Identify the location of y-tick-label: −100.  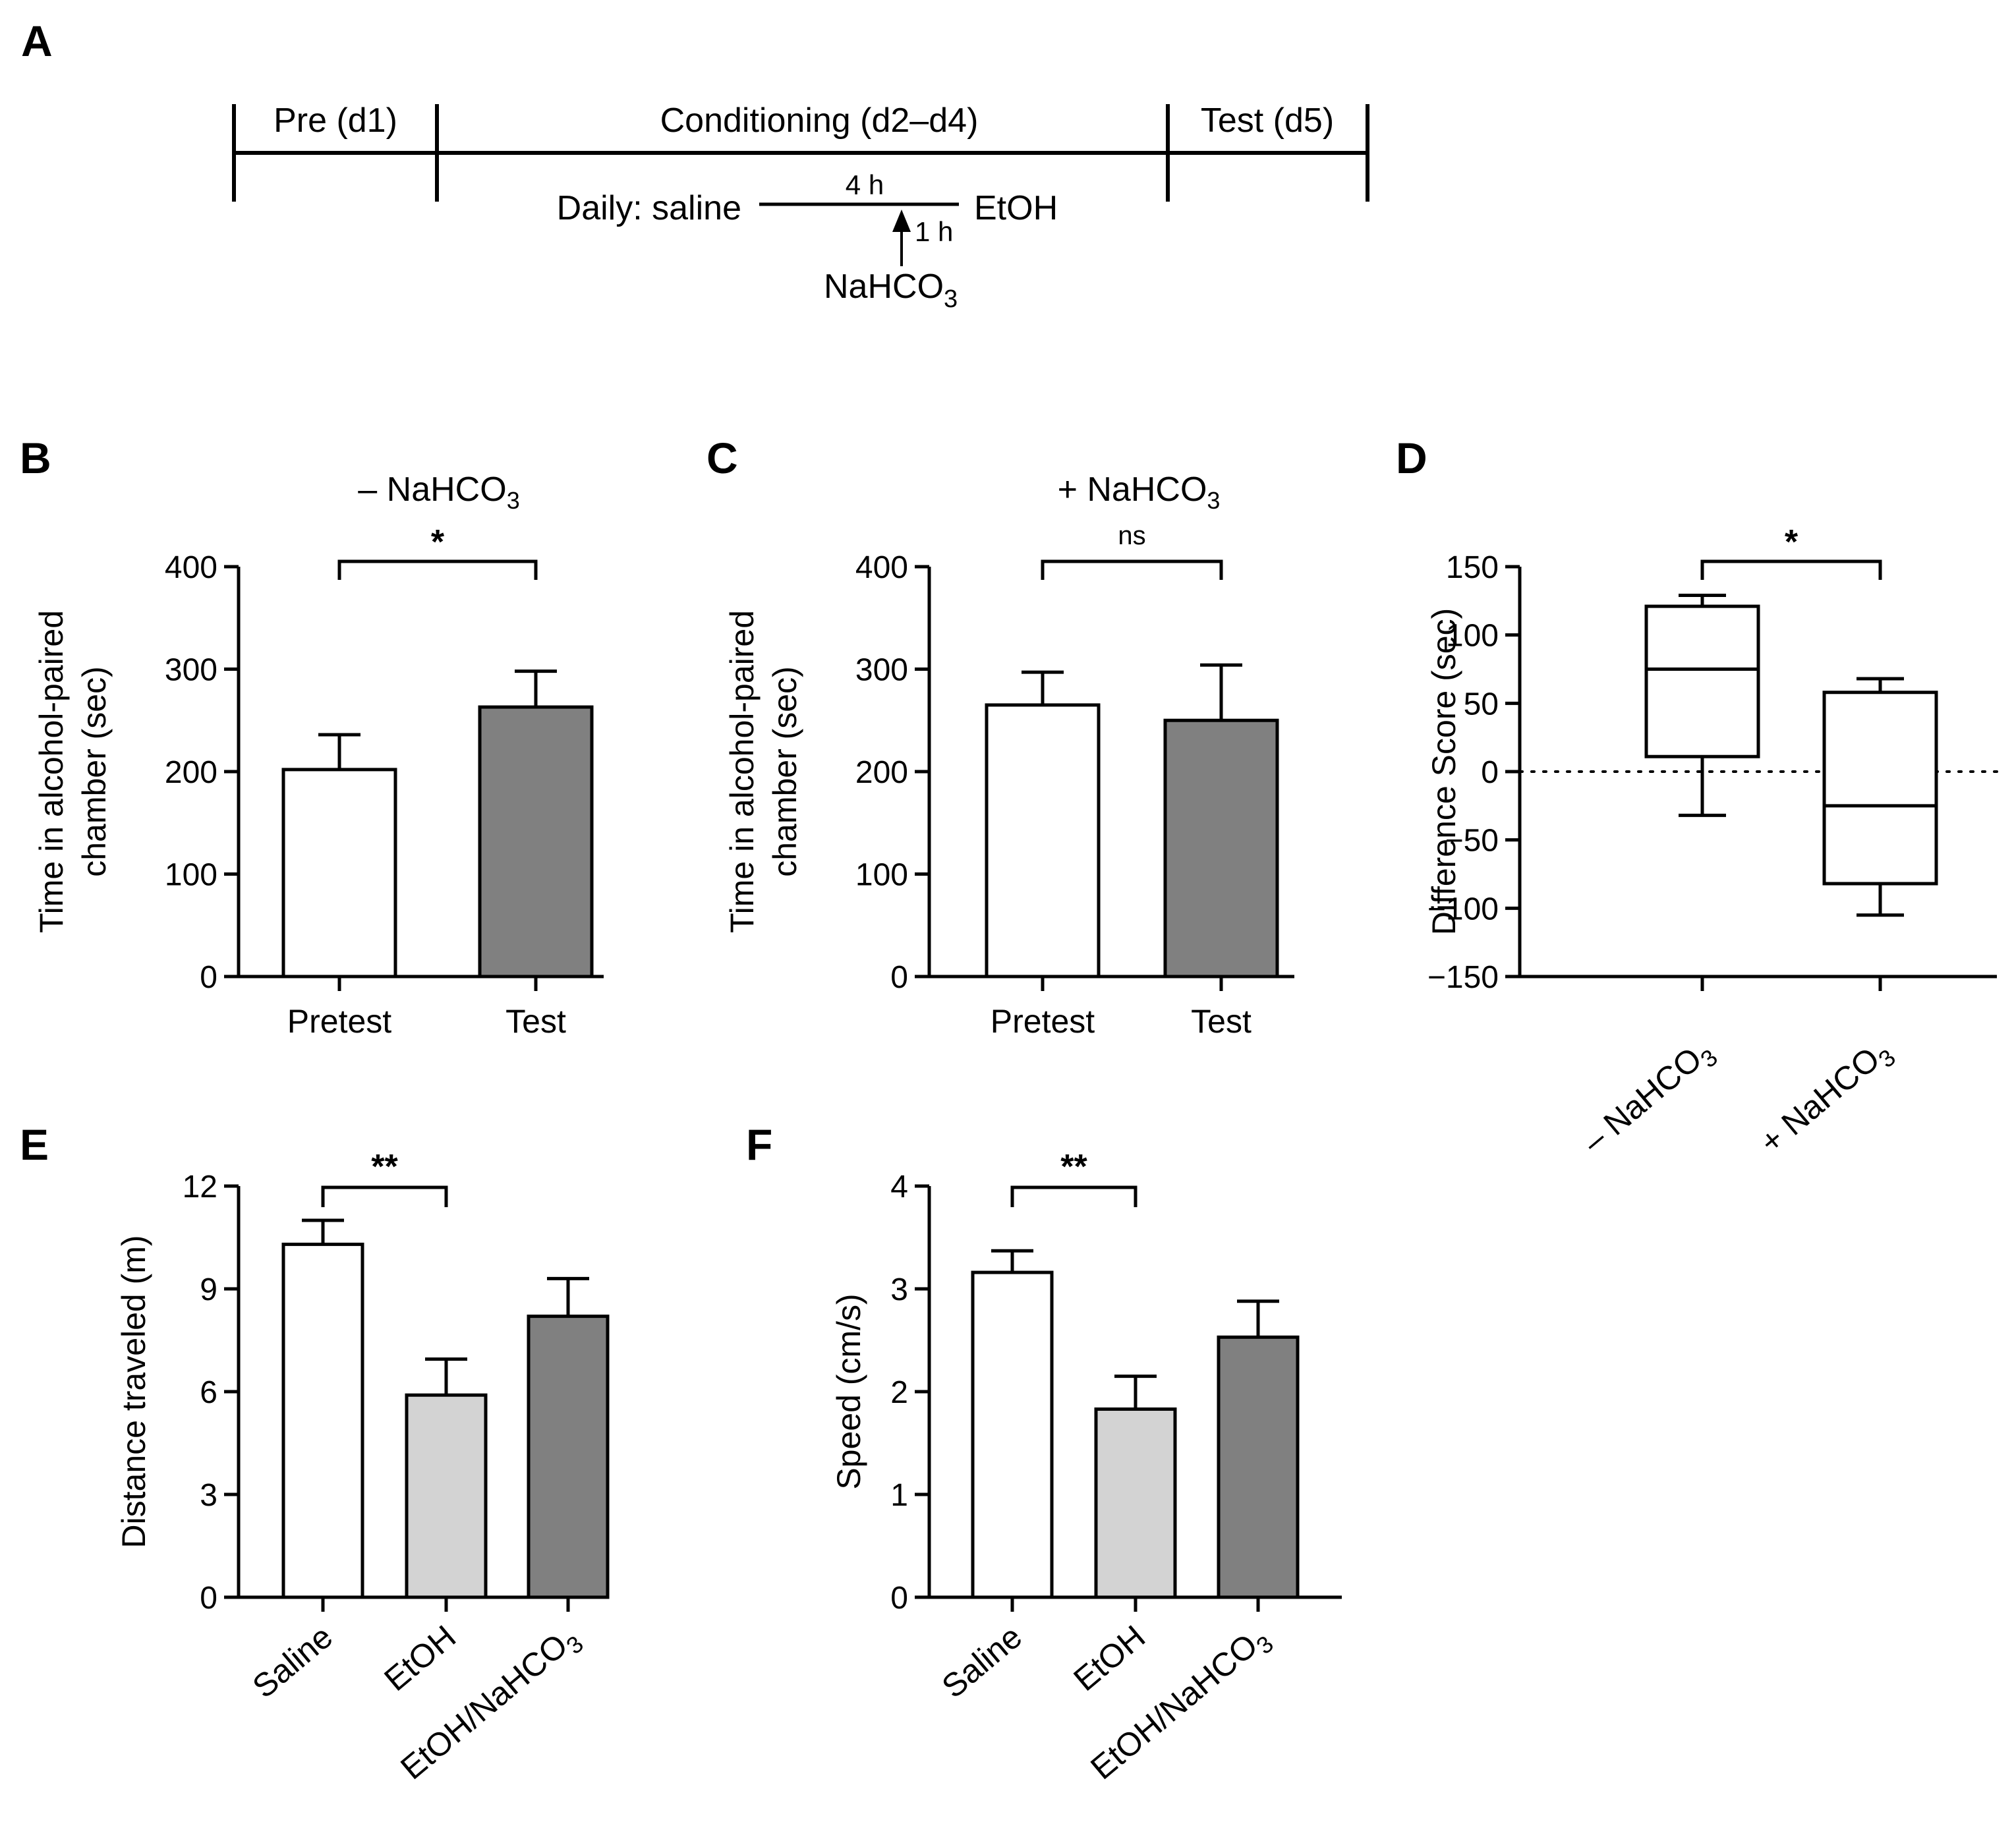
(1463, 909).